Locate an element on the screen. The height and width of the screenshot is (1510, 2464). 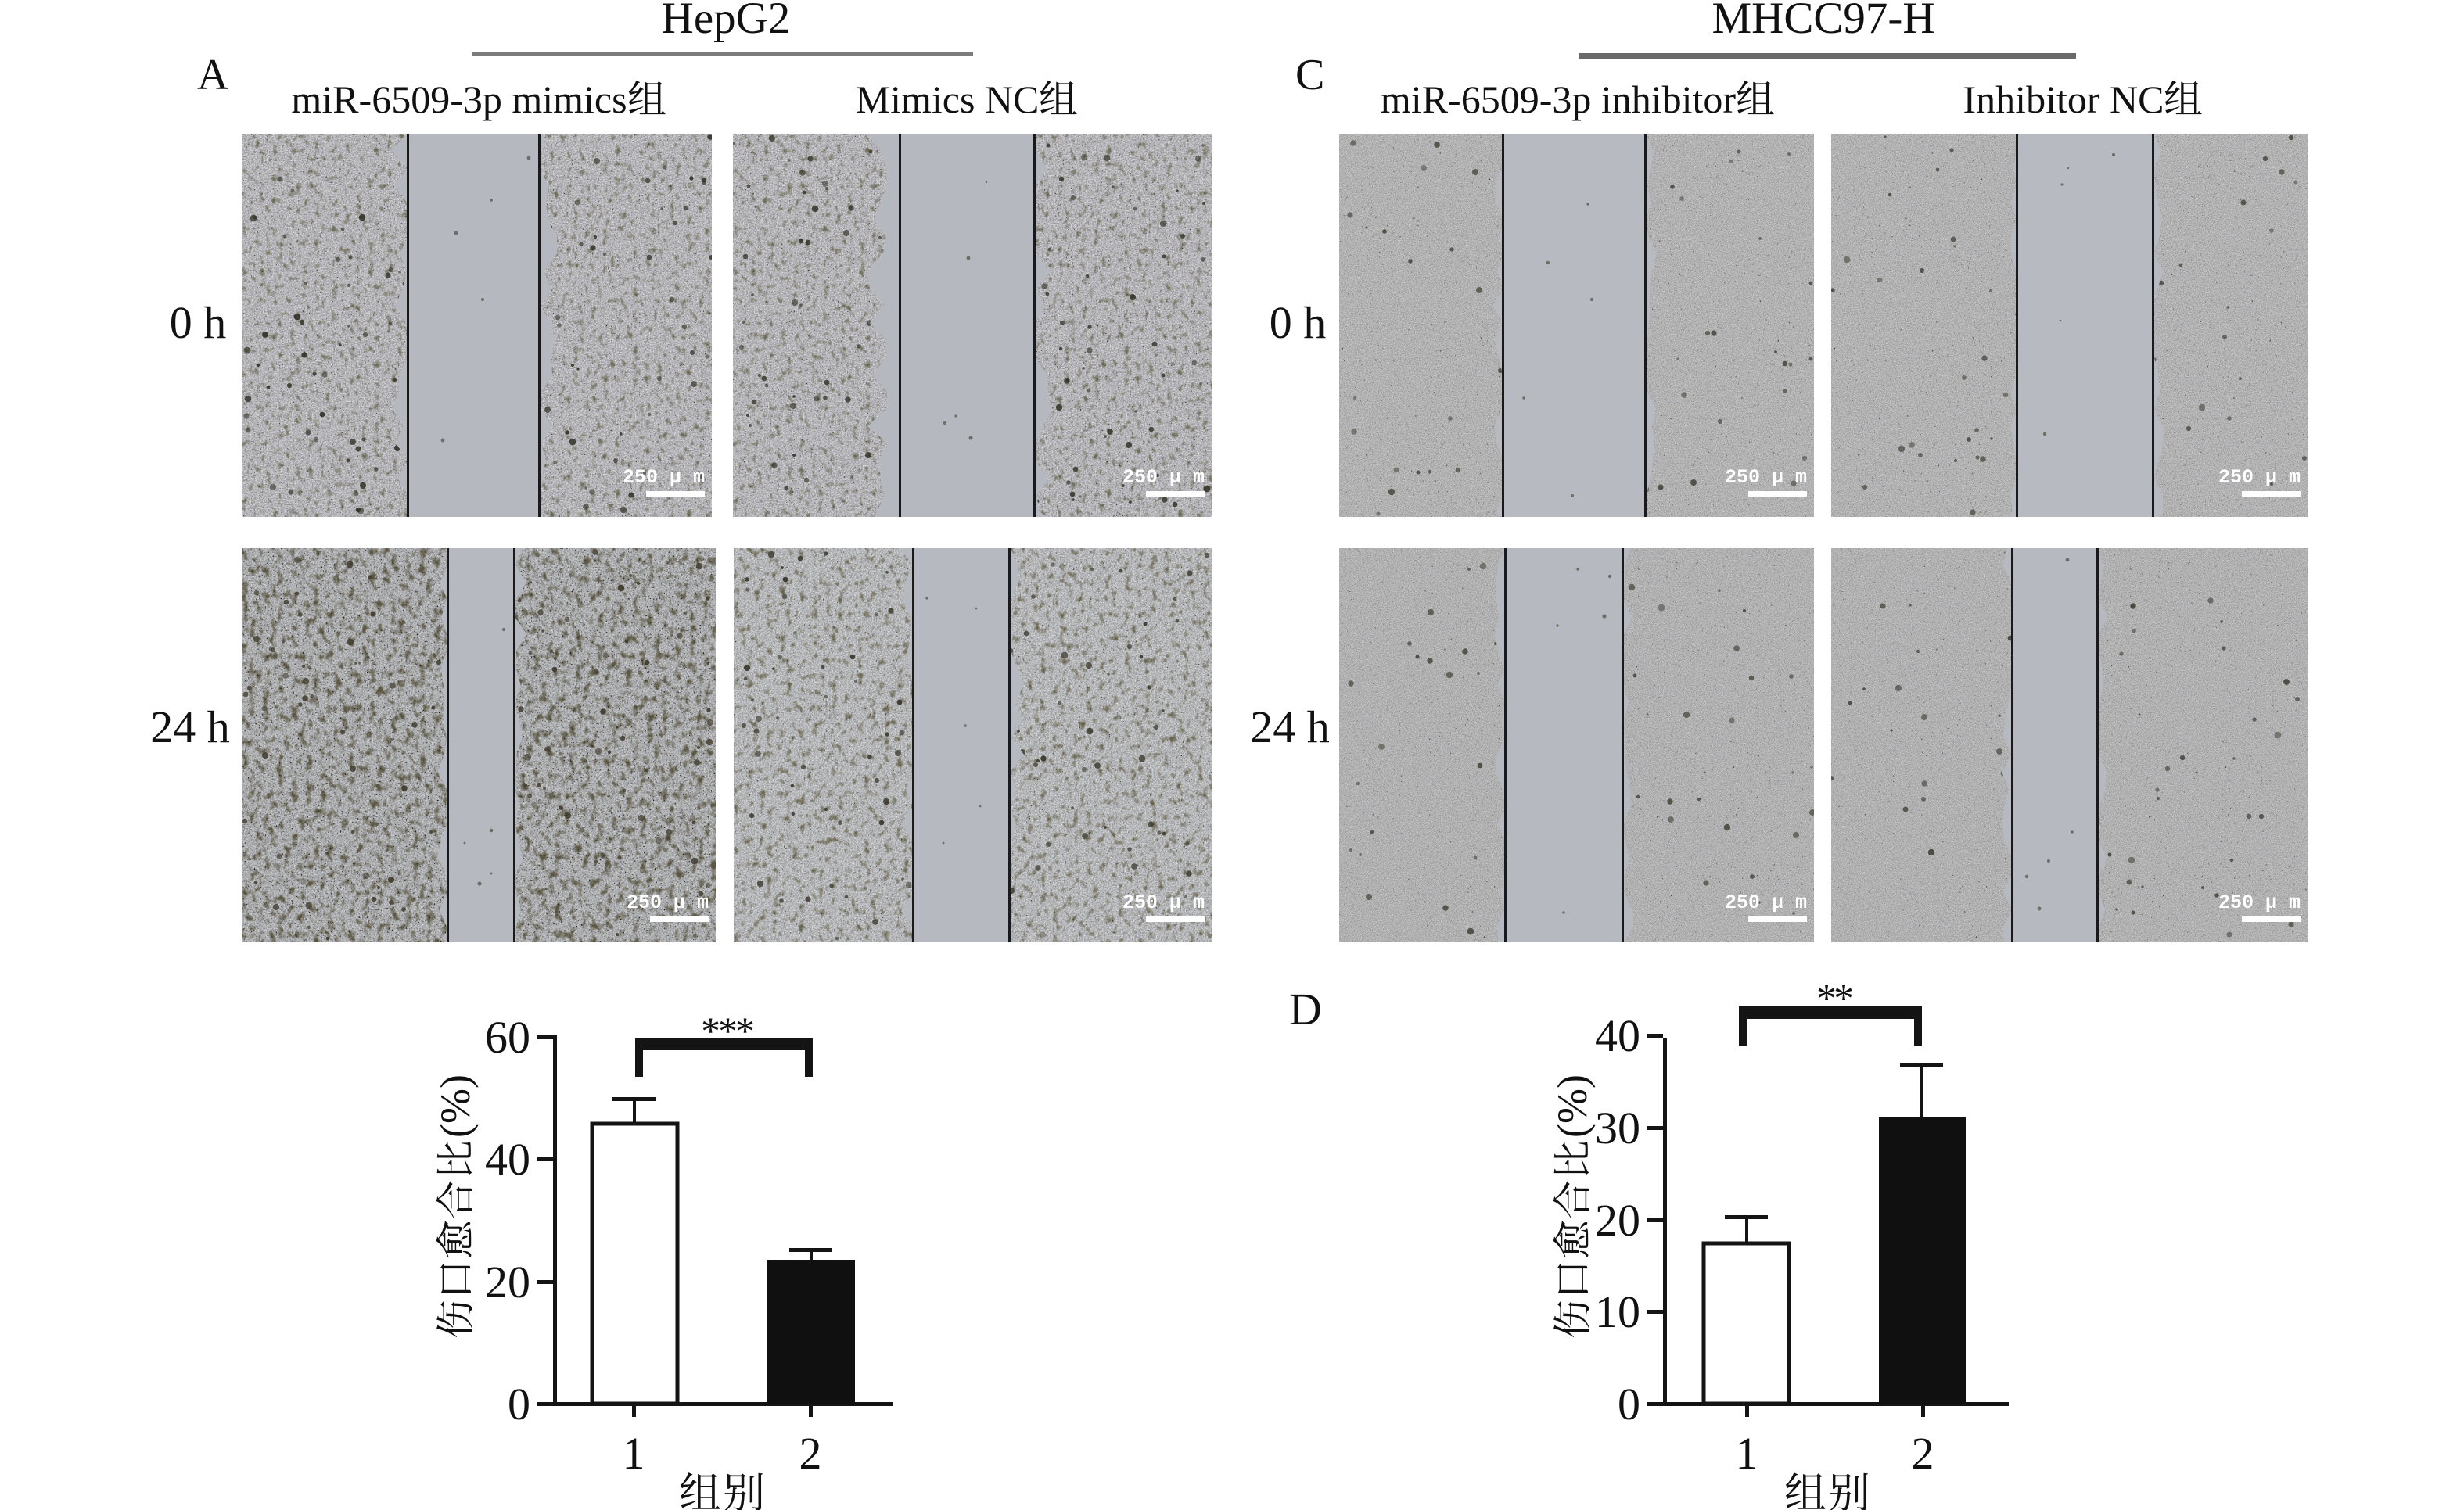
svg-text: 10 is located at coordinates (1617, 1311).